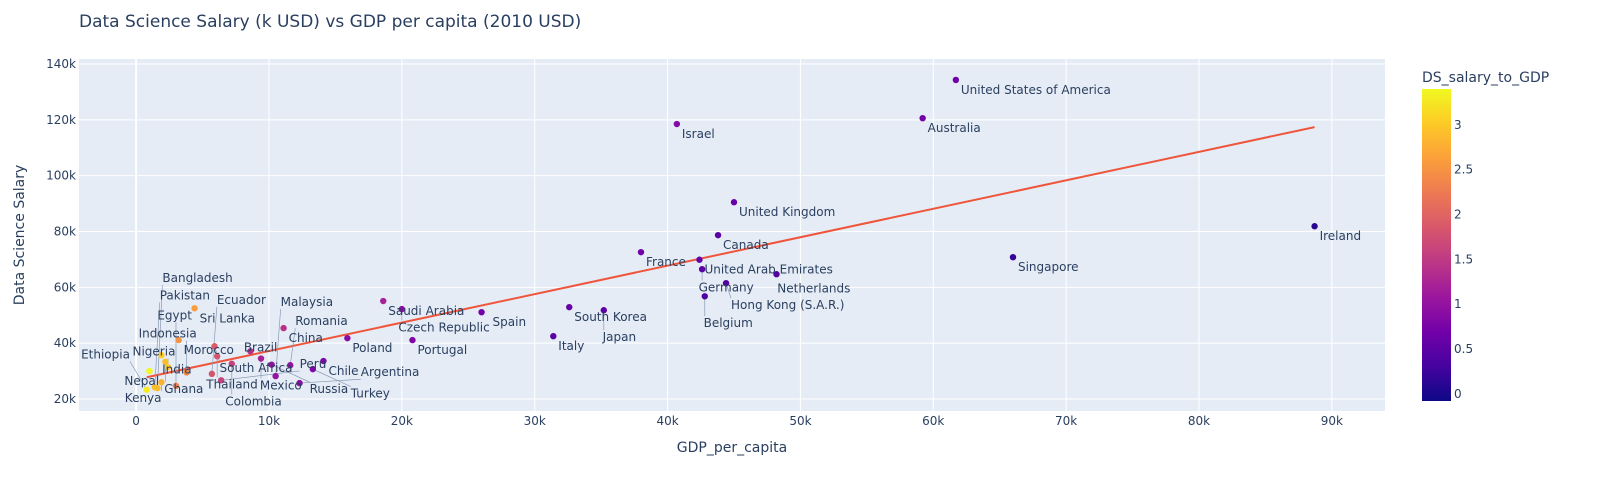 The image size is (1600, 500). Describe the element at coordinates (65, 399) in the screenshot. I see `y-tick-label: 20k` at that location.